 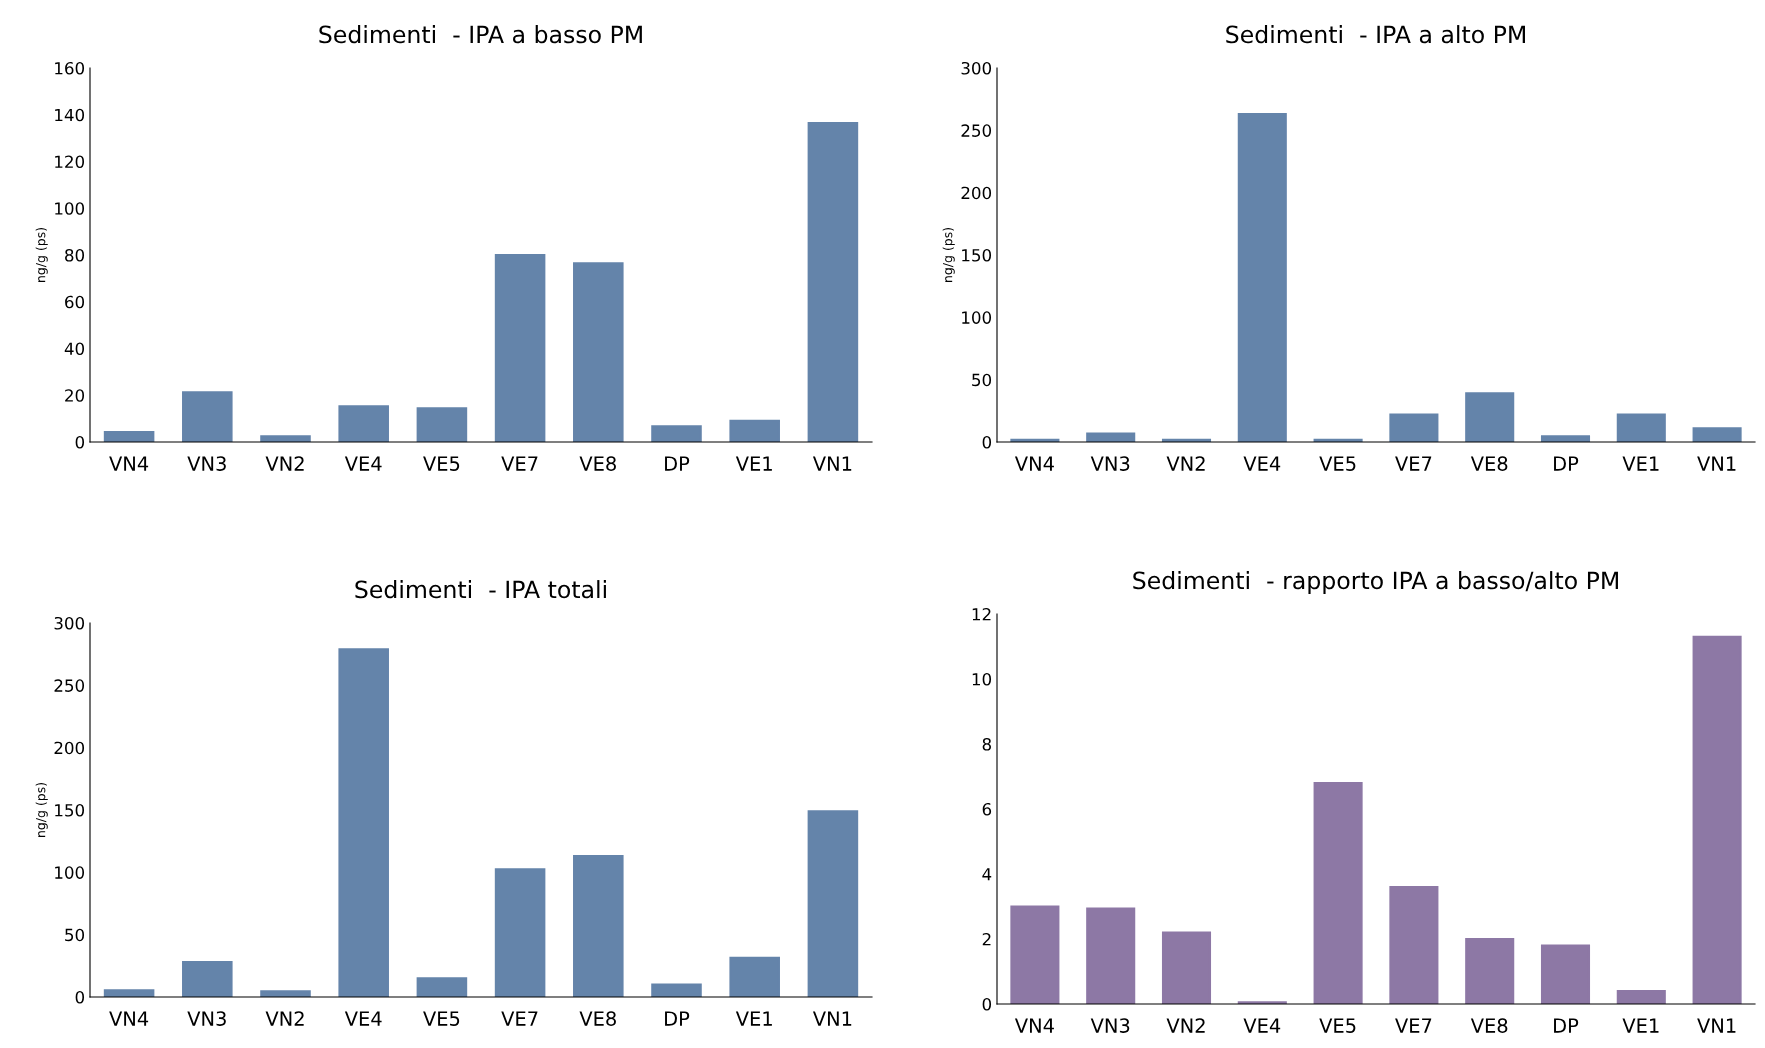 I want to click on y-tick-label: 2, so click(x=986, y=939).